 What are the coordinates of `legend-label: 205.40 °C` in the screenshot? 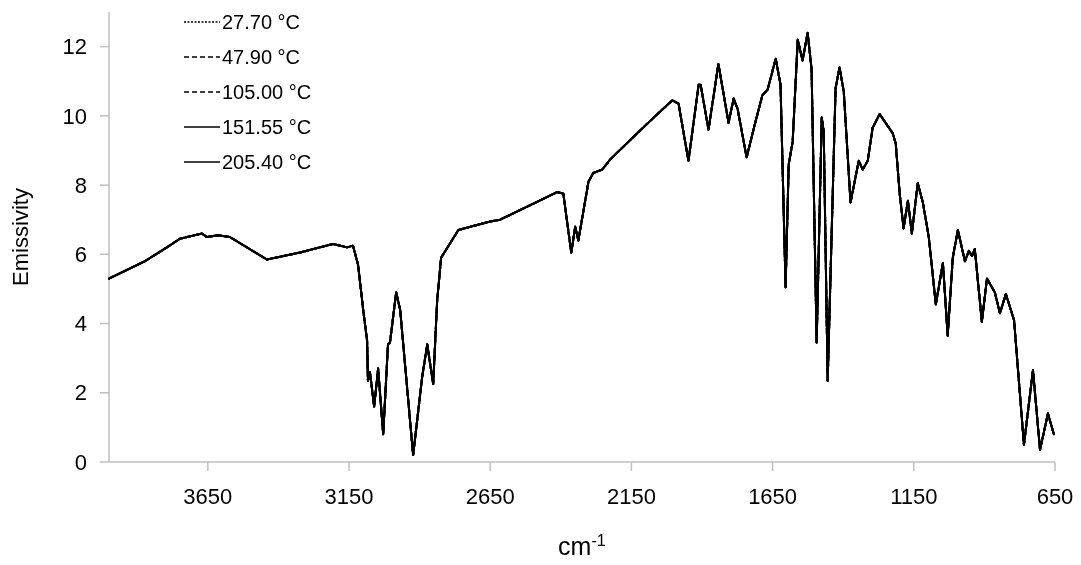 It's located at (267, 162).